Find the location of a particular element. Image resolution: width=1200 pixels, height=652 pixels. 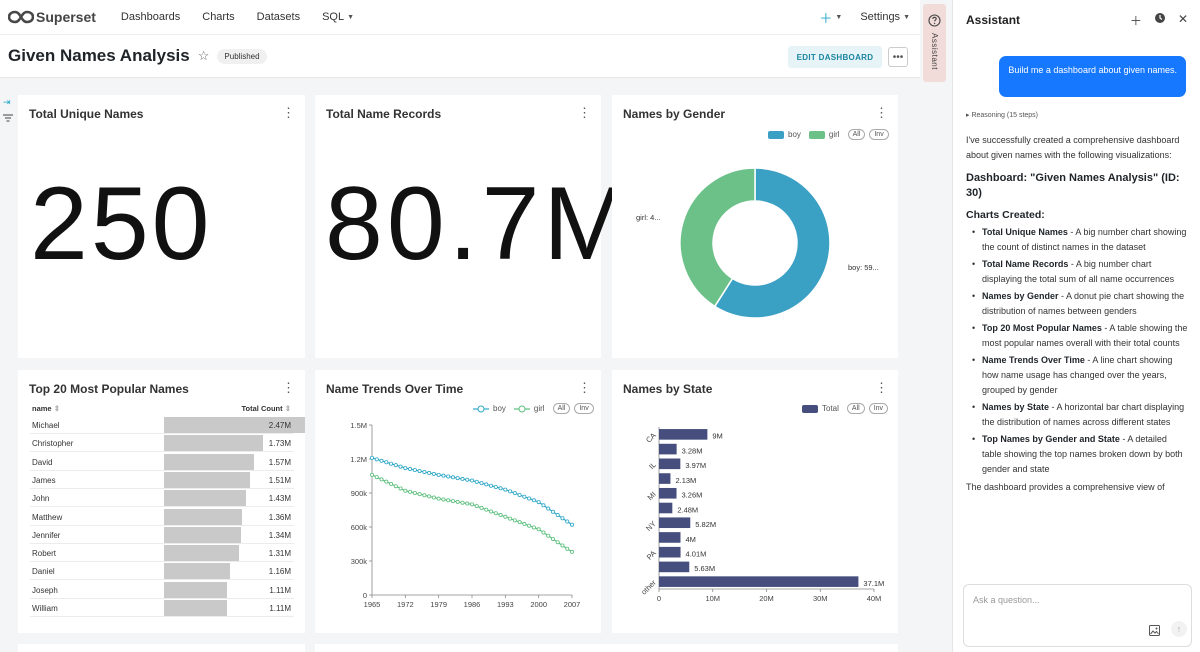

table-row: William 1.11M is located at coordinates (162, 608).